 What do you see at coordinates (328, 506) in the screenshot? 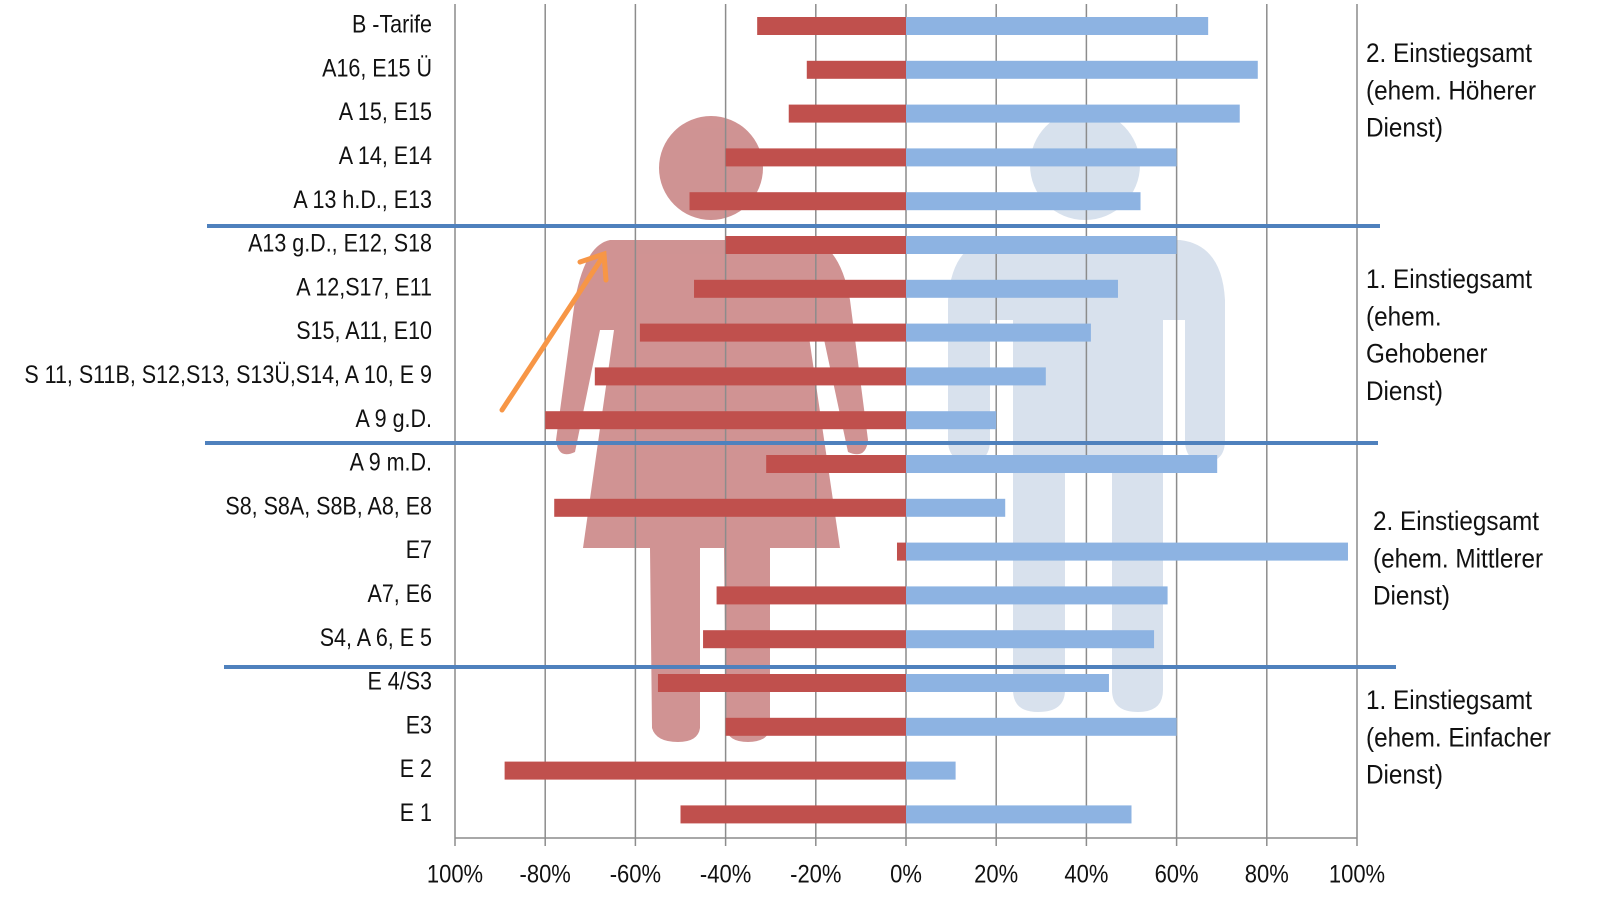
I see `y-tick-label: S8, S8A, S8B, A8, E8` at bounding box center [328, 506].